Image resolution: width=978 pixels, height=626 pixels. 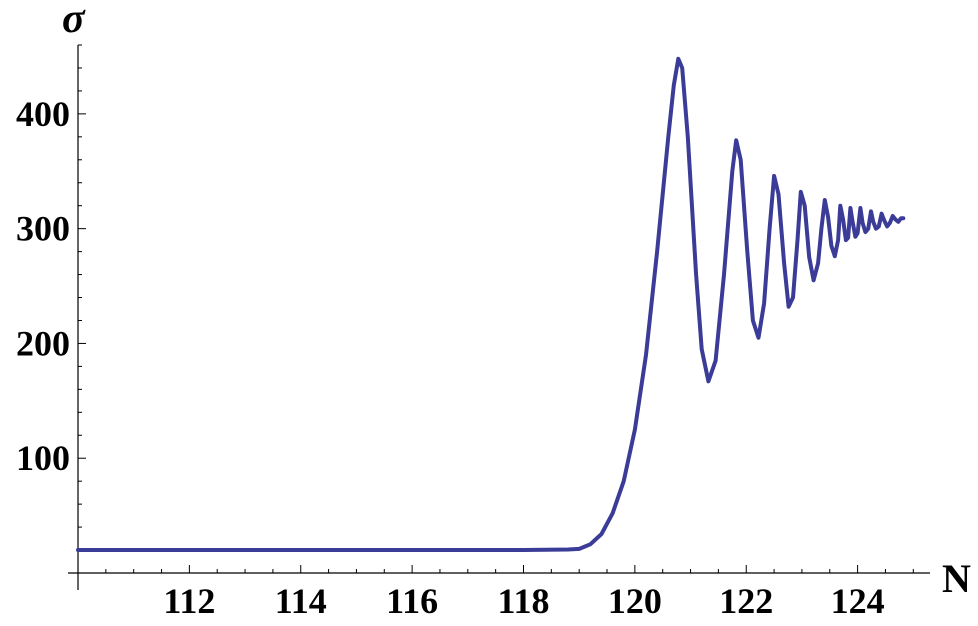 I want to click on y-tick-label: 300, so click(x=43, y=229).